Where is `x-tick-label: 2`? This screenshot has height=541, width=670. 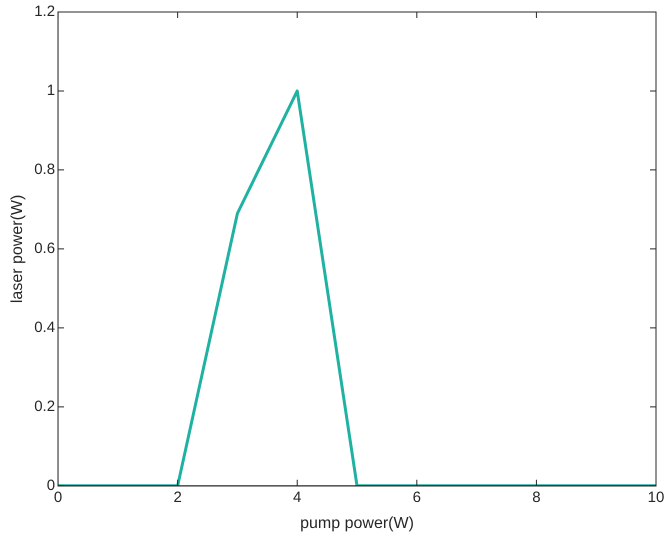 x-tick-label: 2 is located at coordinates (177, 497).